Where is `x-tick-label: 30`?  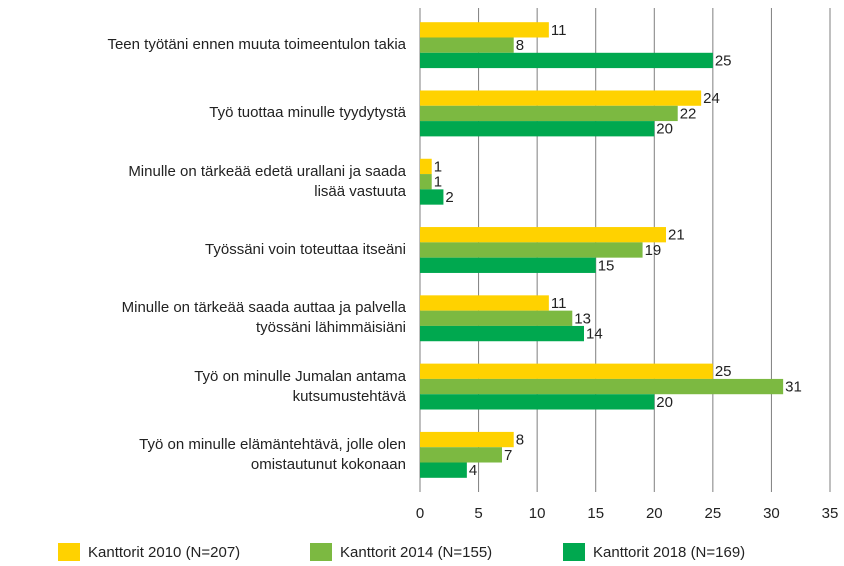 x-tick-label: 30 is located at coordinates (771, 513).